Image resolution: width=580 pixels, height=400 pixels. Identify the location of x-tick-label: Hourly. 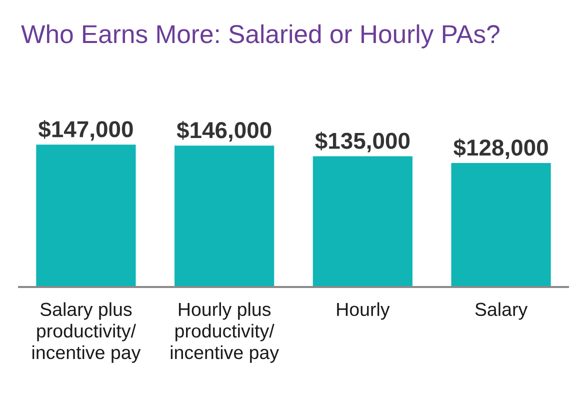
(363, 311).